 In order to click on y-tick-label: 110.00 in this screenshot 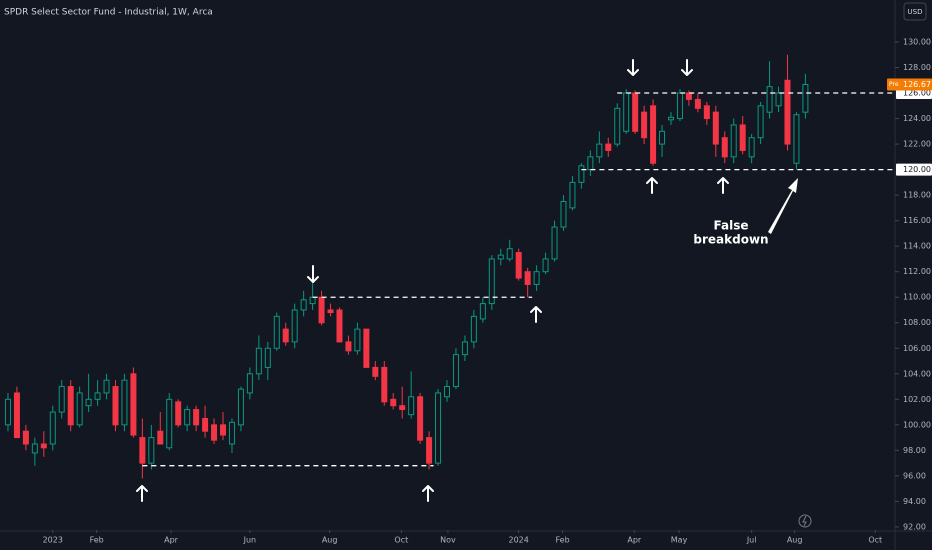, I will do `click(917, 297)`.